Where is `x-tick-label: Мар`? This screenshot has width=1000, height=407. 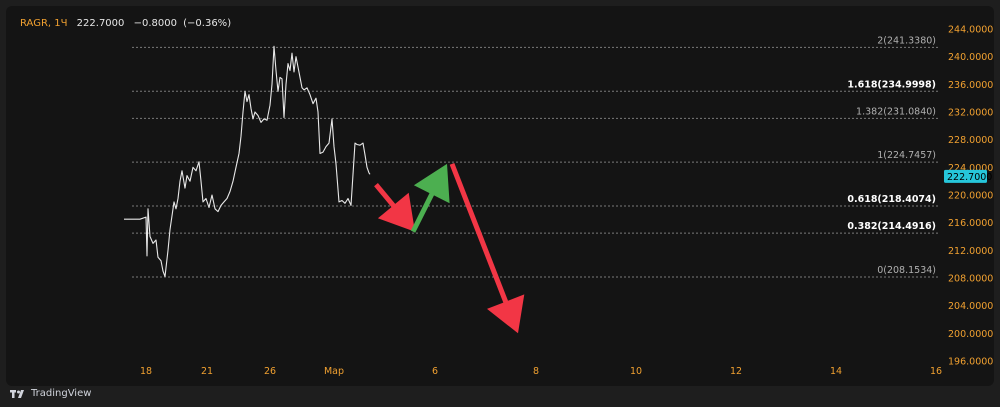 x-tick-label: Мар is located at coordinates (334, 371).